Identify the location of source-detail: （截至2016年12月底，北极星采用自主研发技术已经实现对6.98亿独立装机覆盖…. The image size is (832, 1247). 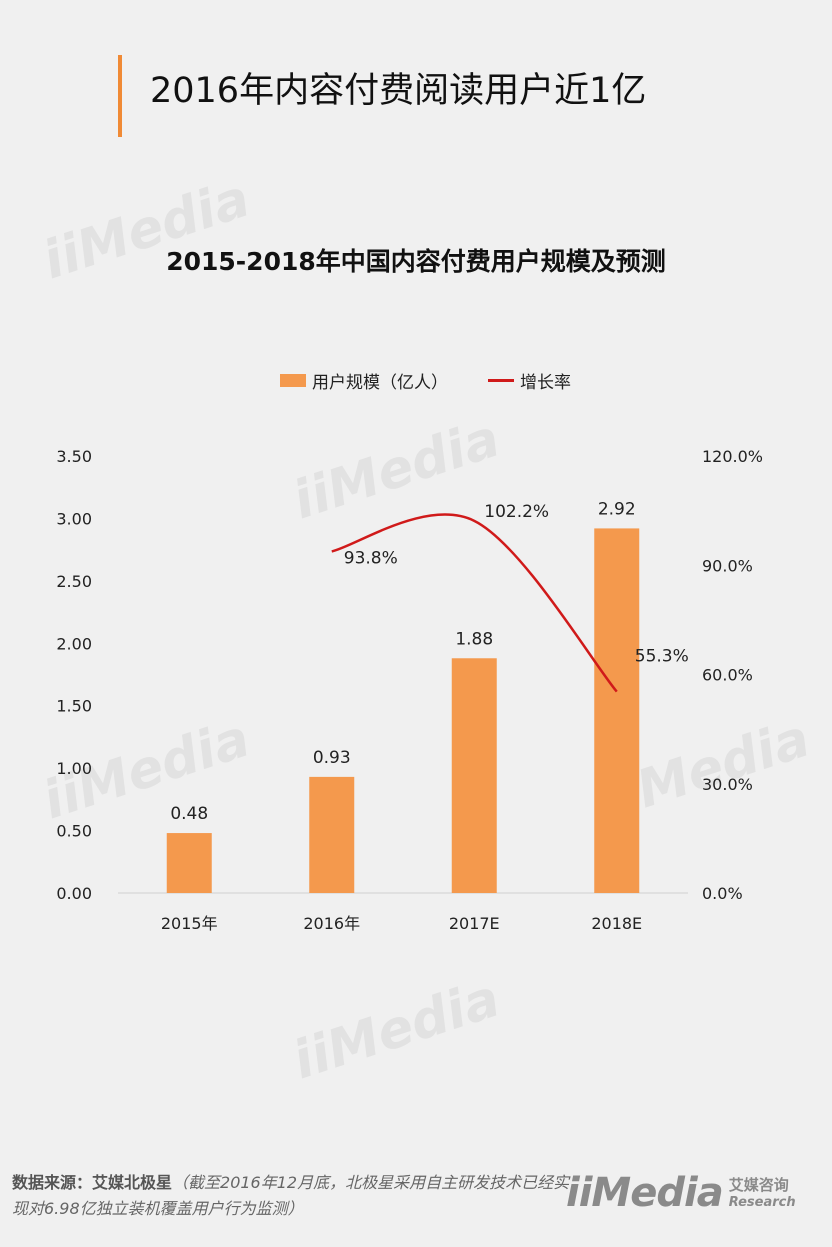
(291, 1195).